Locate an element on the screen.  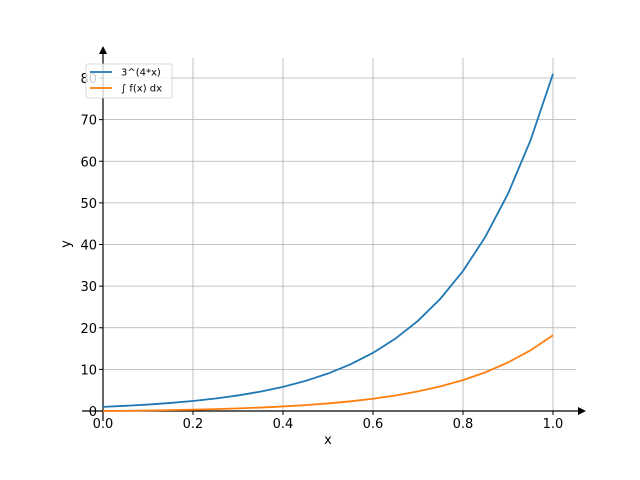
x-axis-arrow is located at coordinates (582, 411).